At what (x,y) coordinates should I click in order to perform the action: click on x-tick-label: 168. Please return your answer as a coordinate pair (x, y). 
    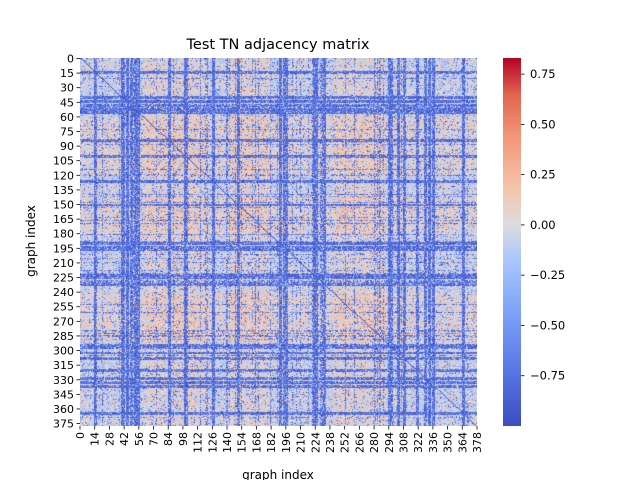
    Looking at the image, I should click on (256, 442).